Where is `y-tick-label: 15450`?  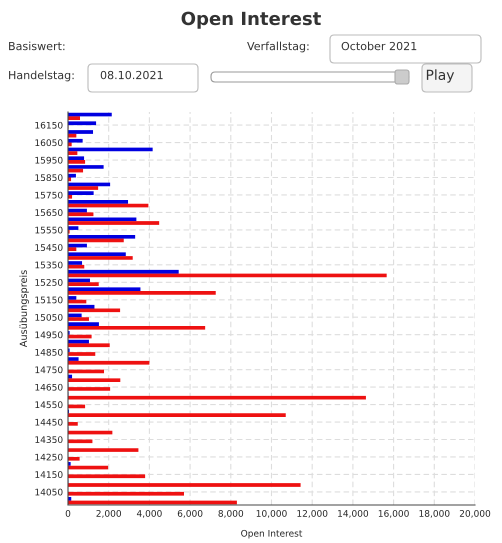 y-tick-label: 15450 is located at coordinates (49, 247).